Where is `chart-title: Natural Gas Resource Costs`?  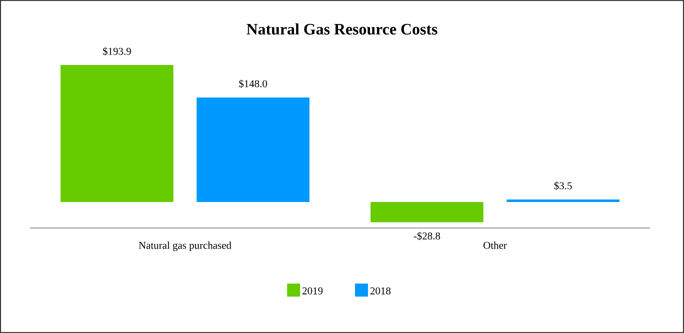 chart-title: Natural Gas Resource Costs is located at coordinates (342, 29).